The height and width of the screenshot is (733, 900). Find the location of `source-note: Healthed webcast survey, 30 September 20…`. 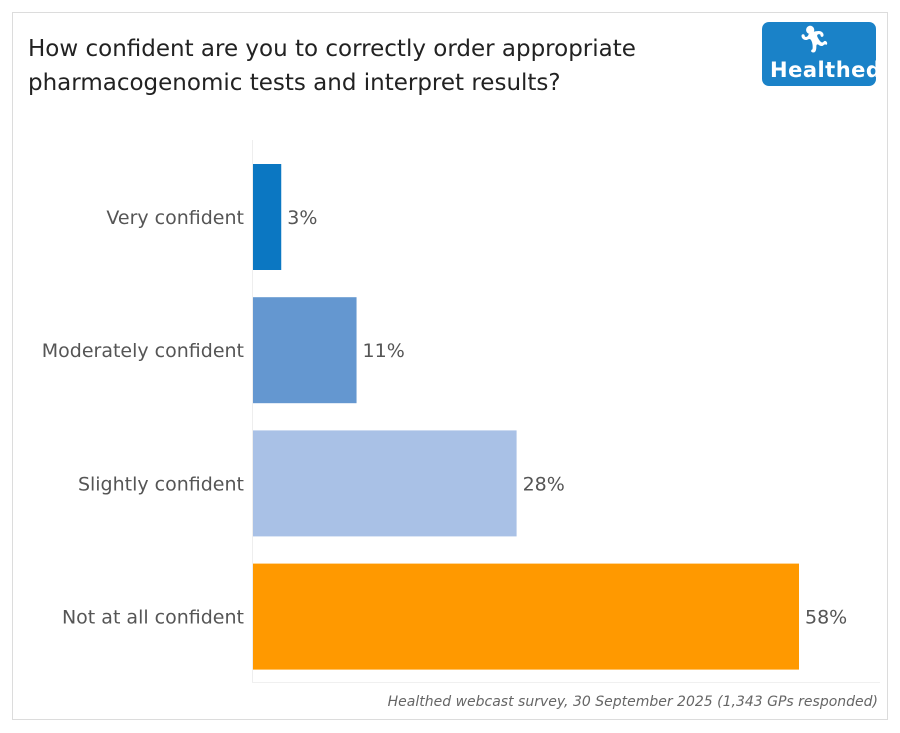

source-note: Healthed webcast survey, 30 September 20… is located at coordinates (632, 702).